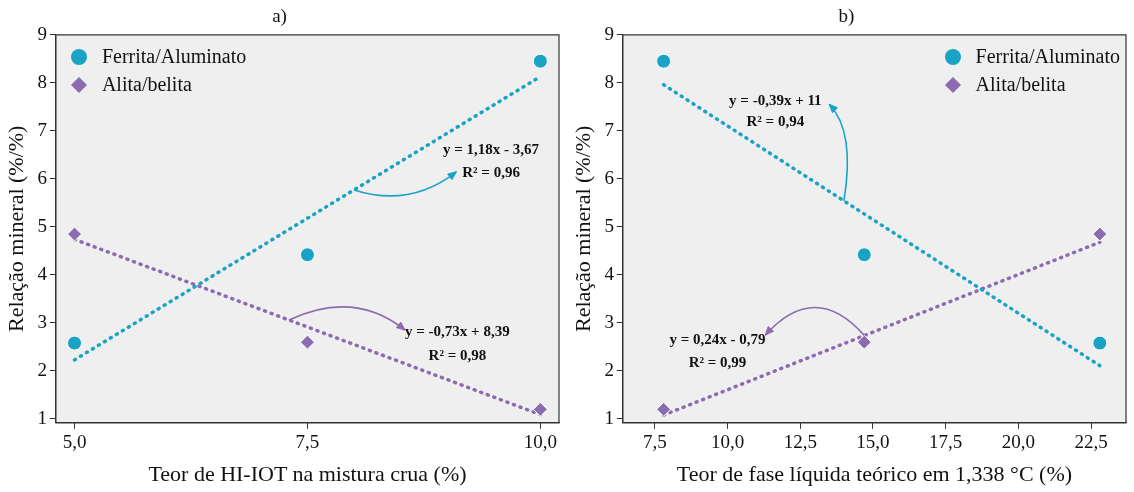  Describe the element at coordinates (457, 331) in the screenshot. I see `annotation: y = -0,73x + 8,39` at that location.